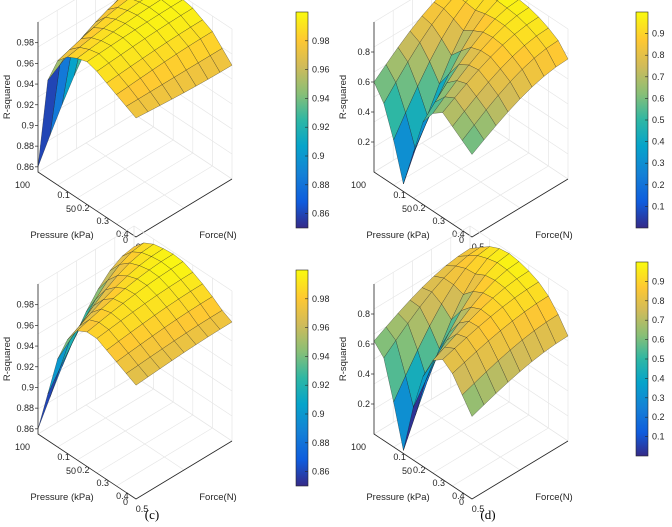 The width and height of the screenshot is (672, 527). I want to click on colorbar-tick-label: 0.6, so click(658, 340).